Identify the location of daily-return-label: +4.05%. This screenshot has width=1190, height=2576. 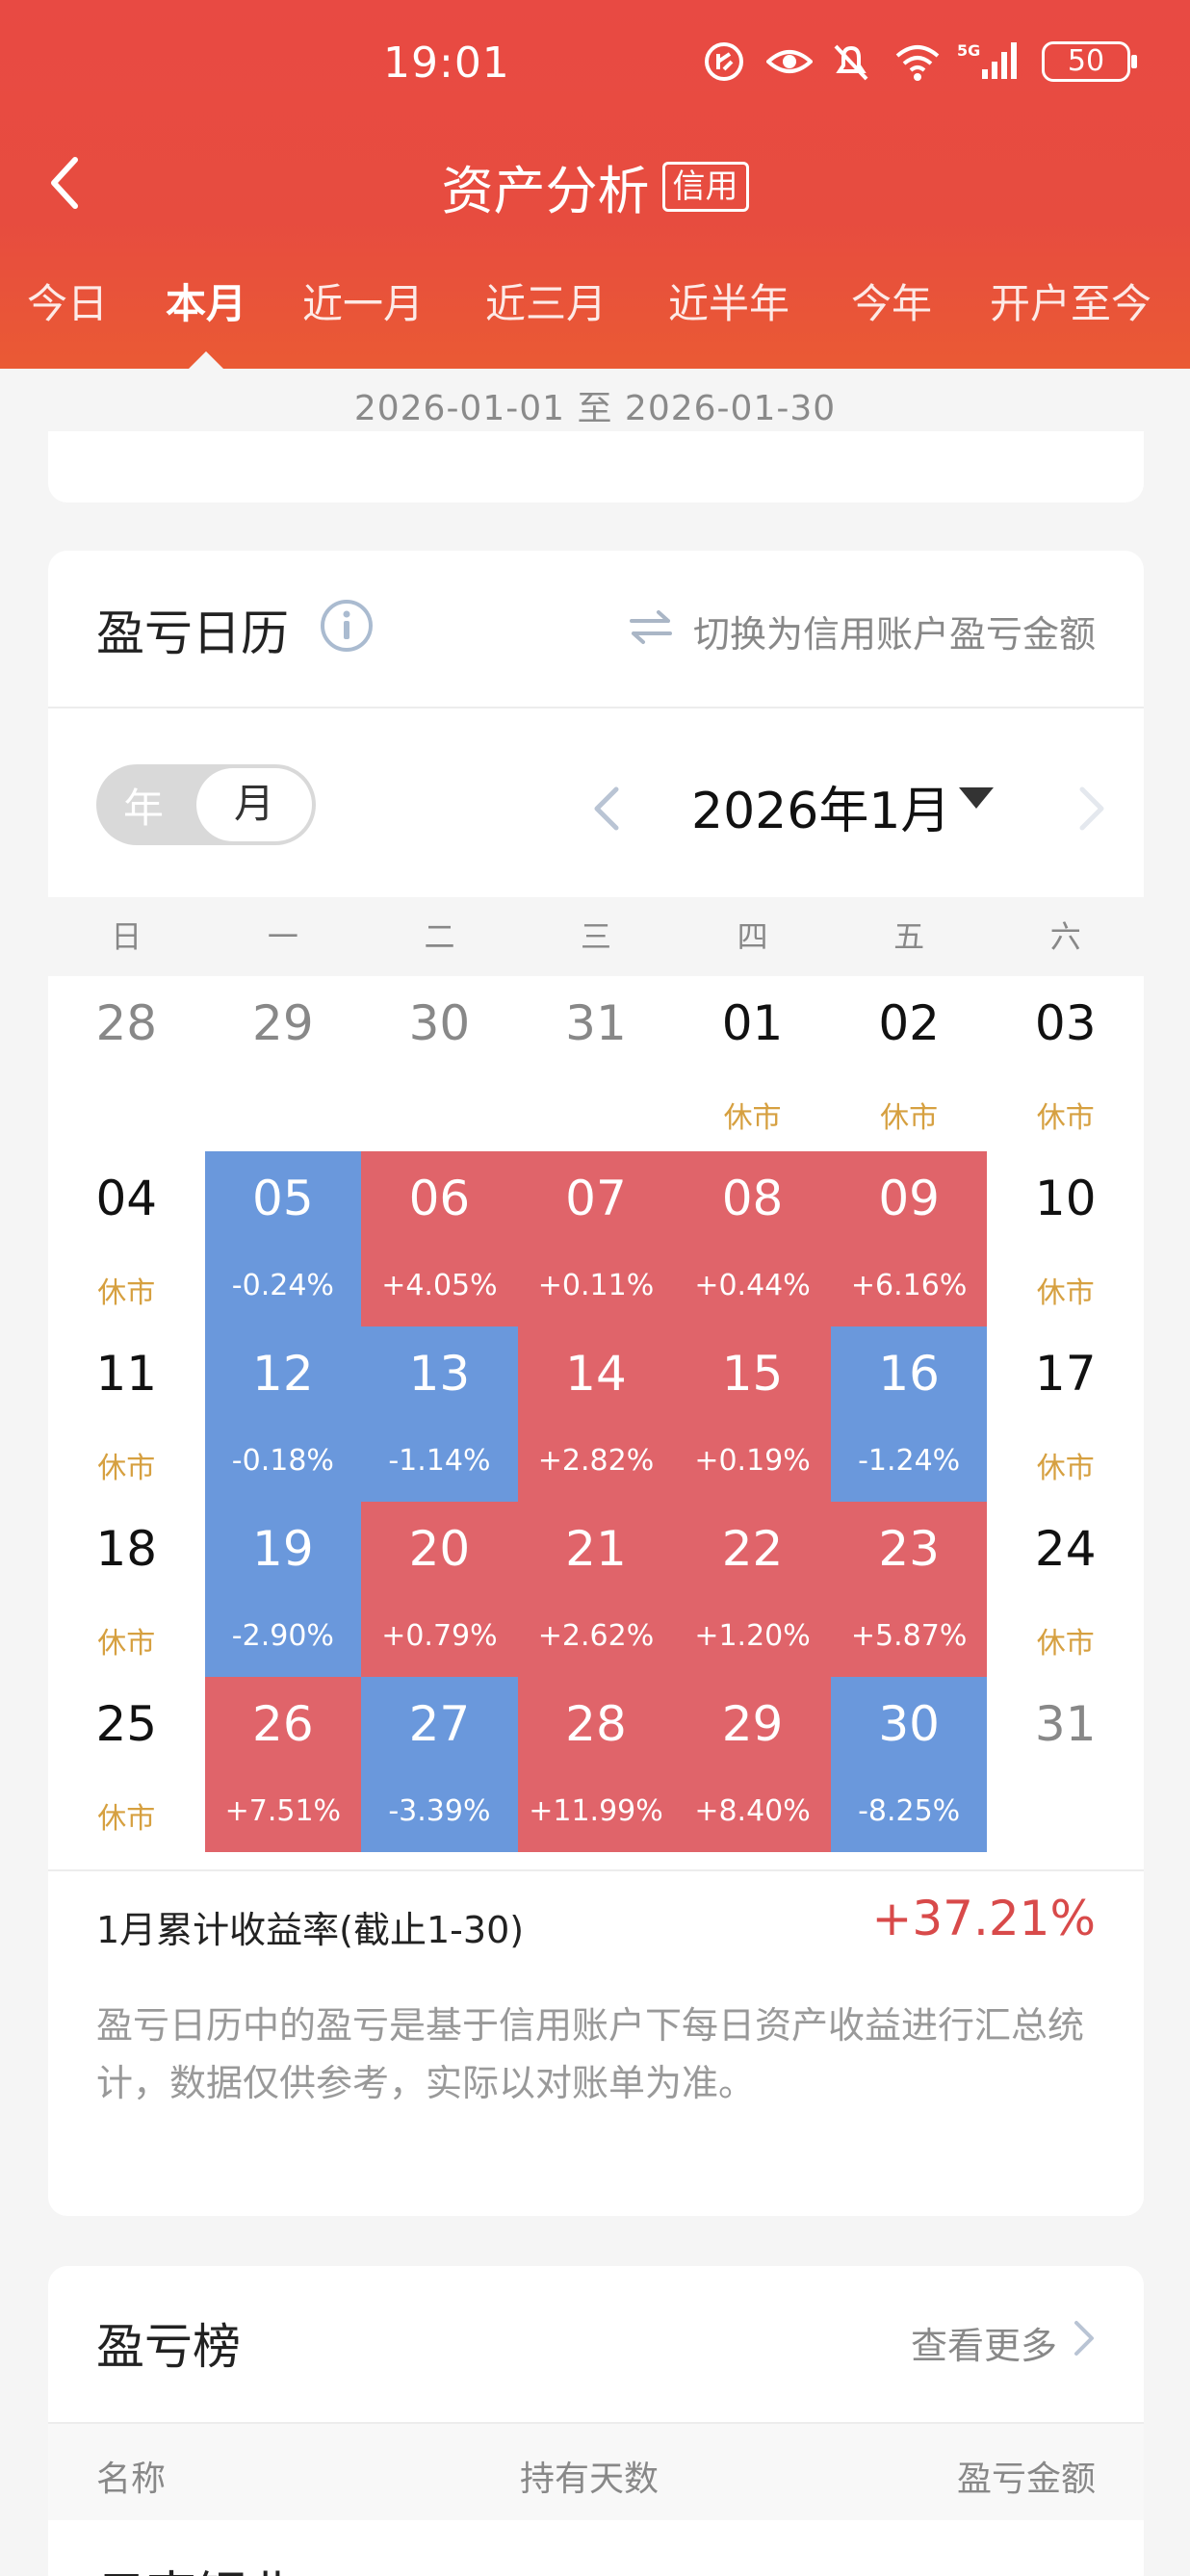
(440, 1286).